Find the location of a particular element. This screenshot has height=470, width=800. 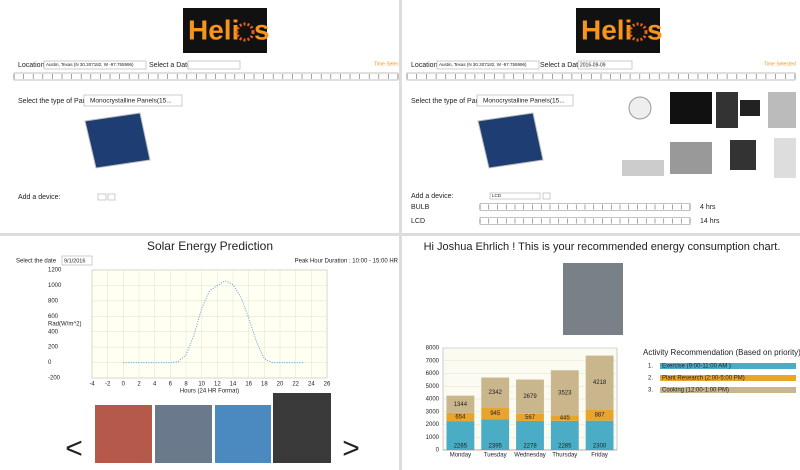

data-label: 945 is located at coordinates (495, 414).